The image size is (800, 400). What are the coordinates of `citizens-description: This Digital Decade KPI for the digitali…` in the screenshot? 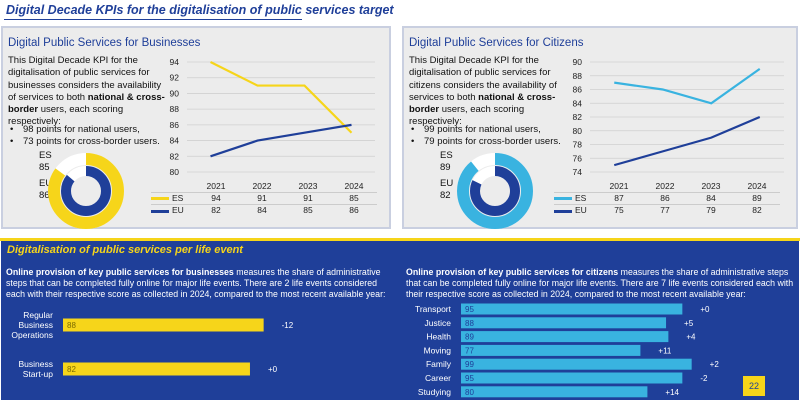 It's located at (490, 92).